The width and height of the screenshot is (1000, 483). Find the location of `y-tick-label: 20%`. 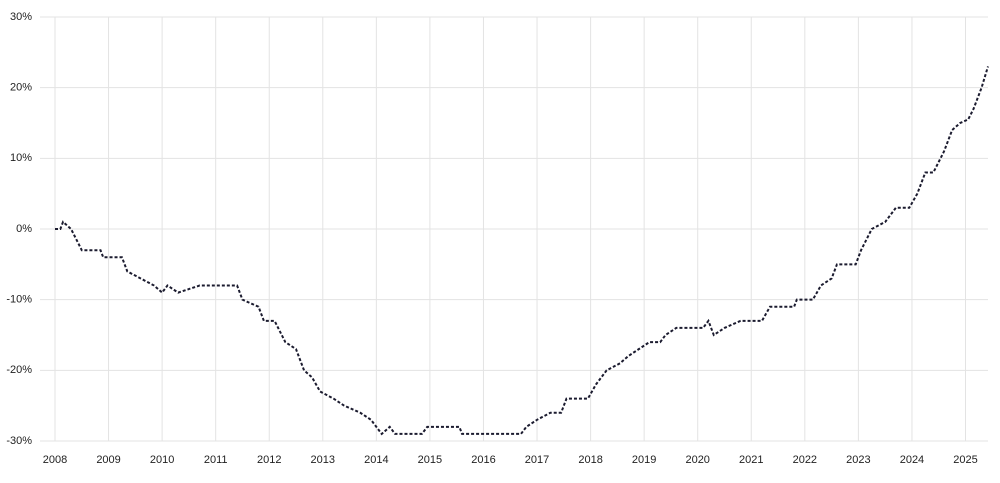

y-tick-label: 20% is located at coordinates (21, 88).